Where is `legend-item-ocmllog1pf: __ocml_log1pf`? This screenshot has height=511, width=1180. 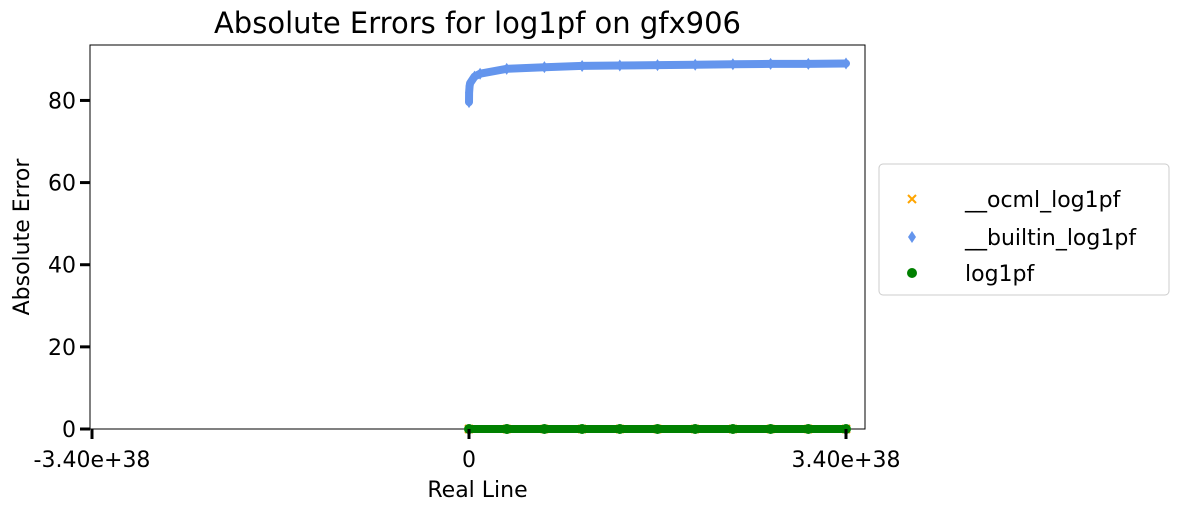
legend-item-ocmllog1pf: __ocml_log1pf is located at coordinates (1014, 200).